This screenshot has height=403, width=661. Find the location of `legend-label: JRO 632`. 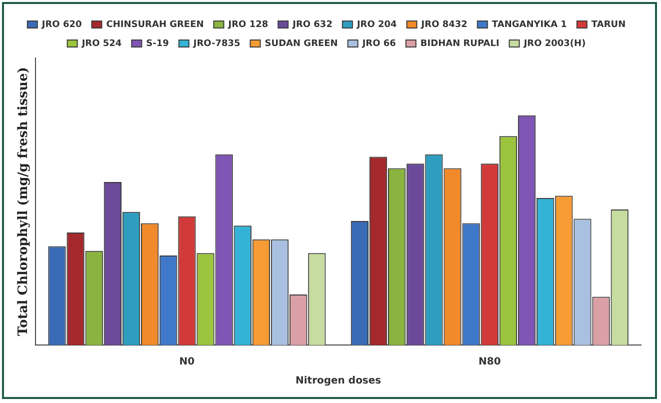

legend-label: JRO 632 is located at coordinates (312, 25).